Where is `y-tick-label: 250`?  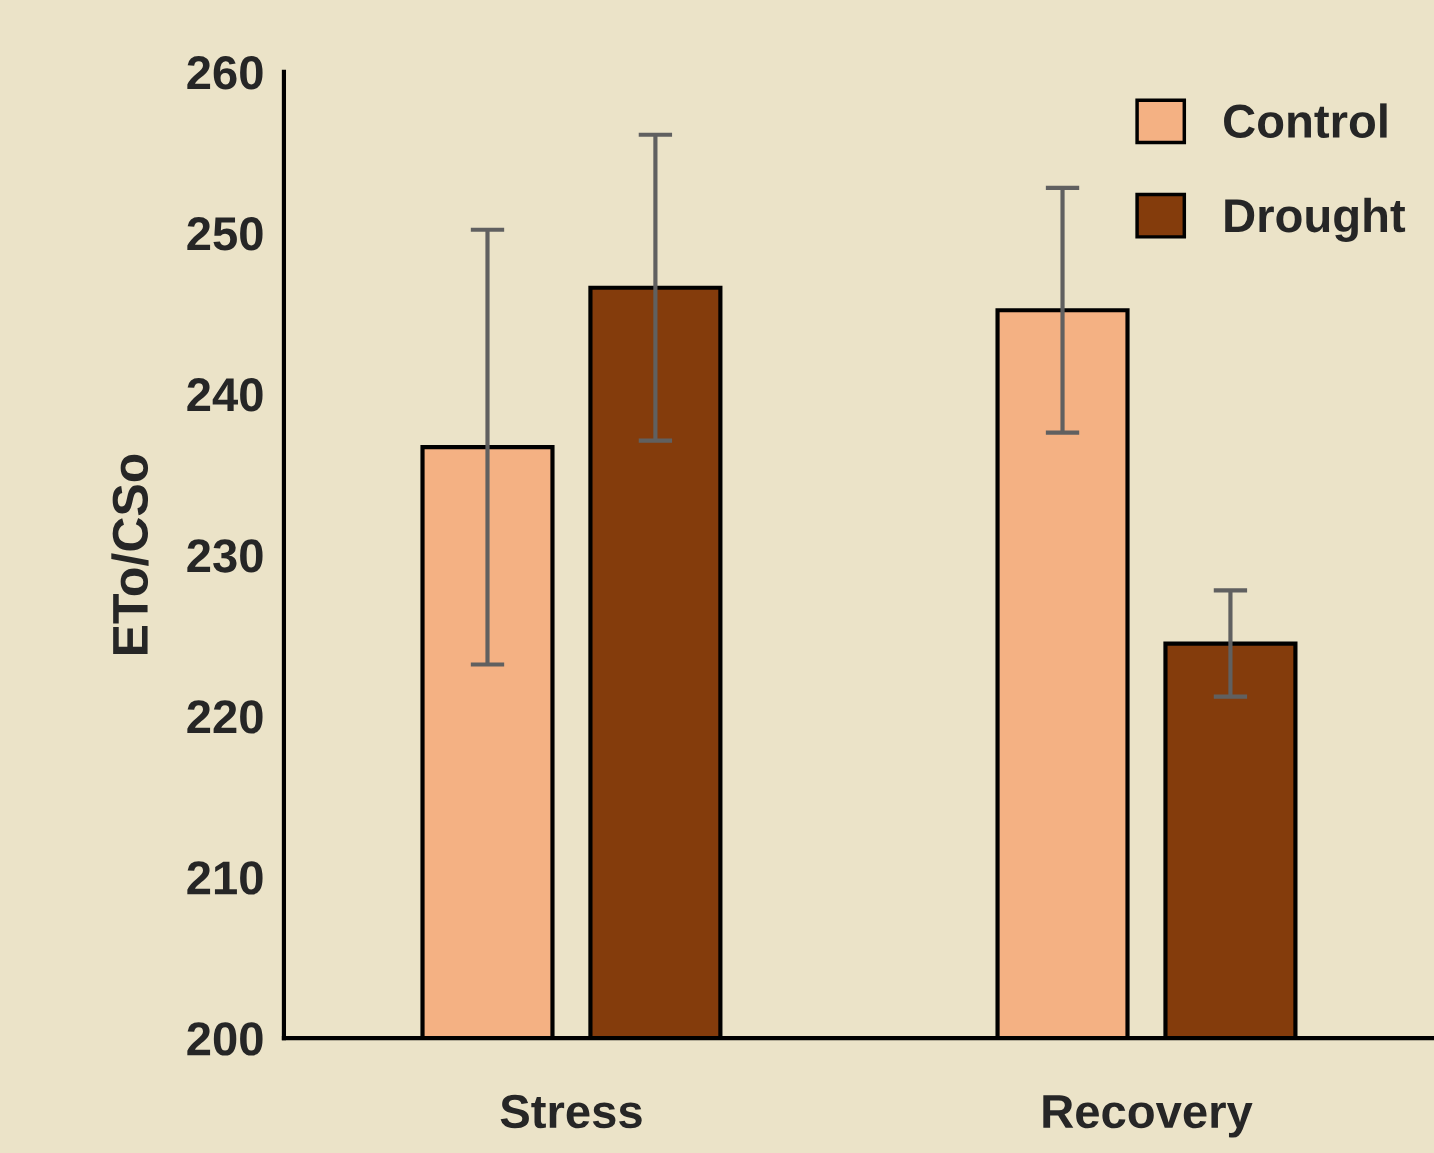 y-tick-label: 250 is located at coordinates (225, 234).